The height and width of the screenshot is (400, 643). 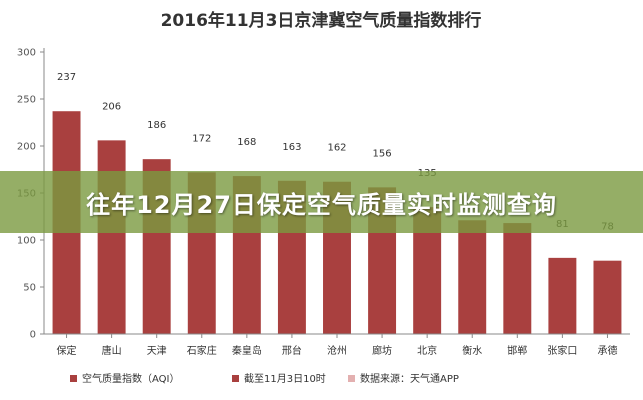 I want to click on x-tick-label: 石家庄, so click(x=202, y=350).